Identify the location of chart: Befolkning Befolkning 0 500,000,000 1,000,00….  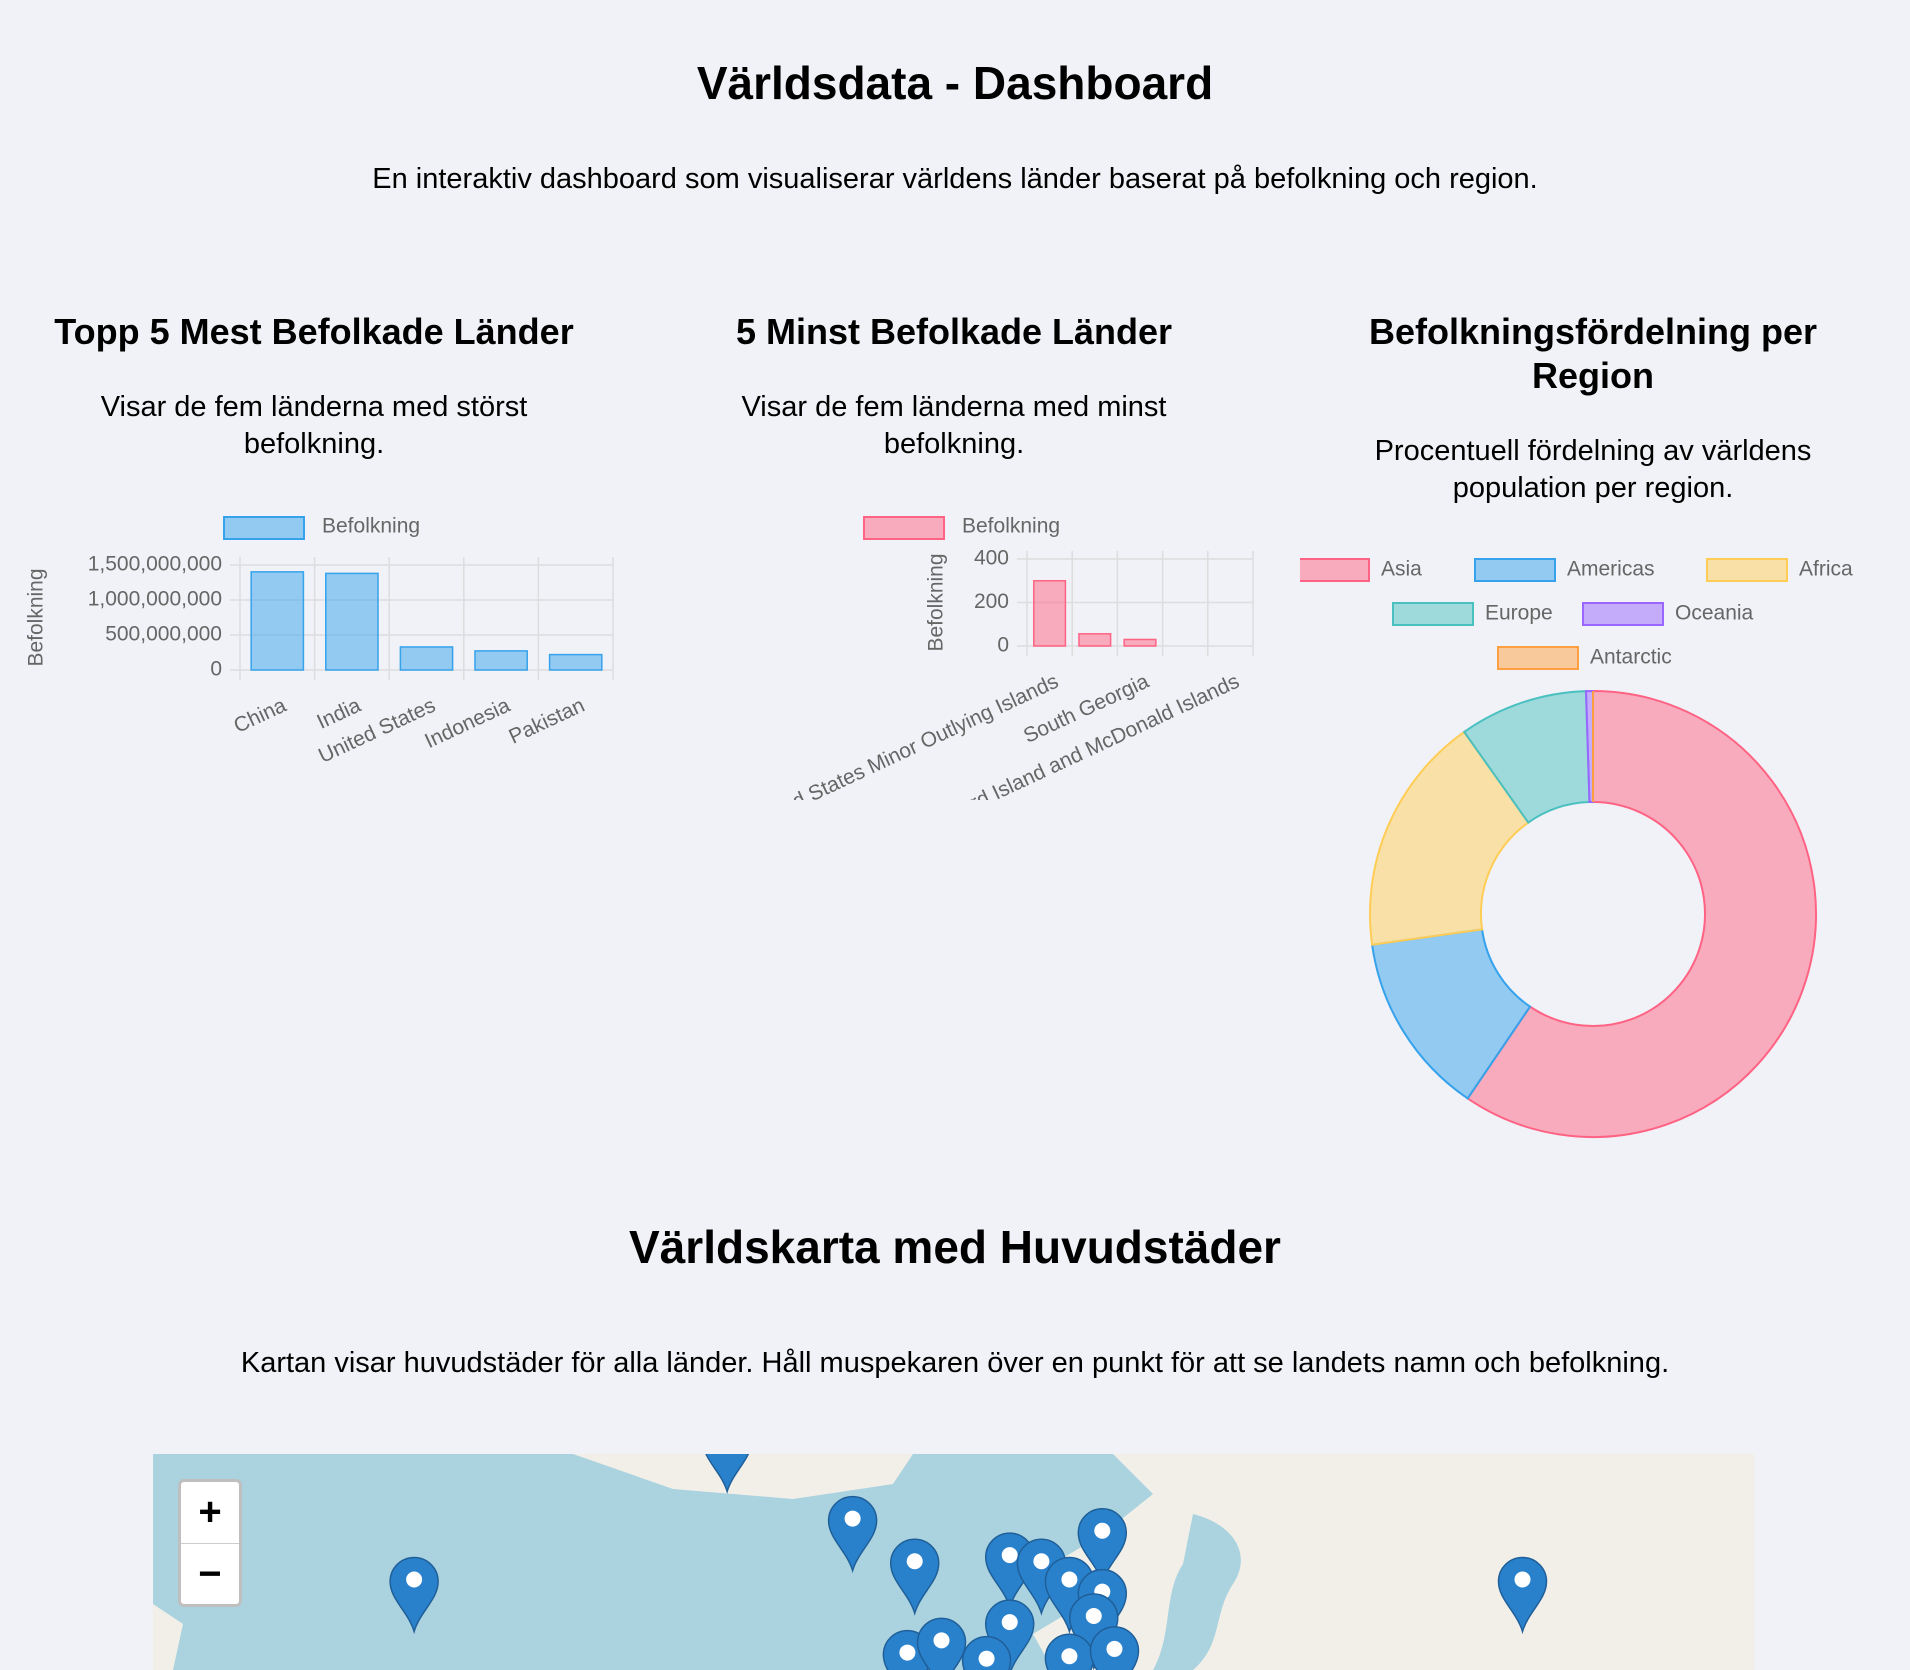
(319, 641).